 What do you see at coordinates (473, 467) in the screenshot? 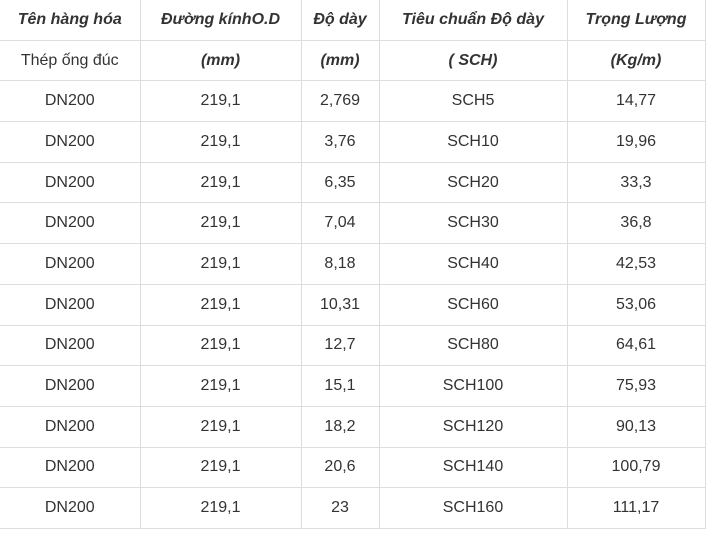
I see `data-cell: SCH140` at bounding box center [473, 467].